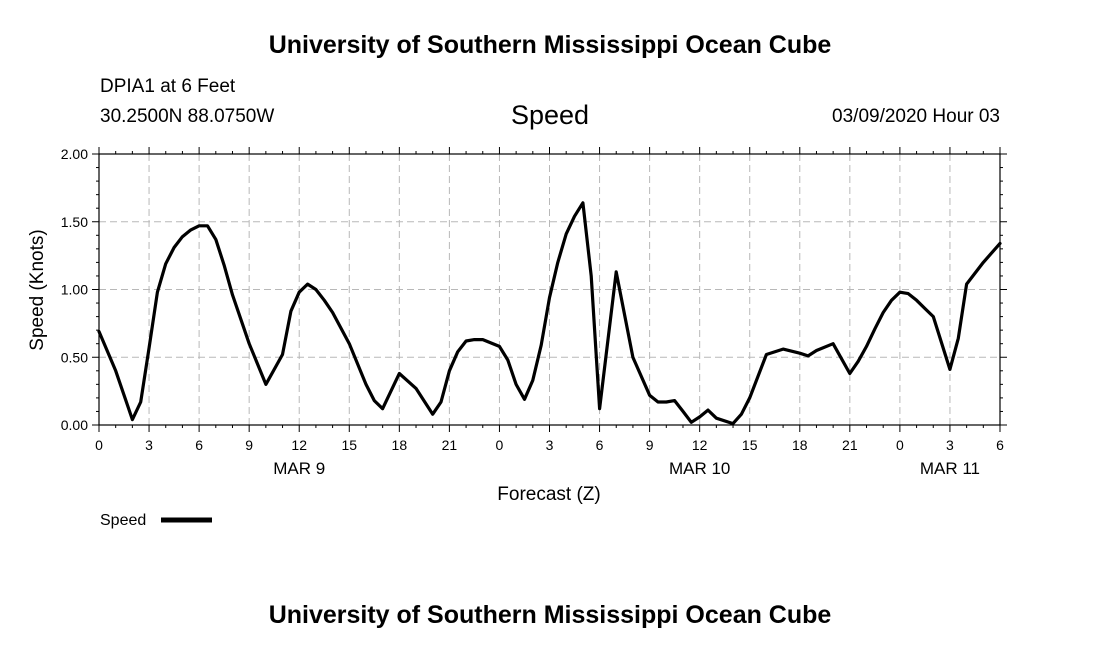 This screenshot has height=650, width=1100. I want to click on date-label: MAR 10, so click(699, 468).